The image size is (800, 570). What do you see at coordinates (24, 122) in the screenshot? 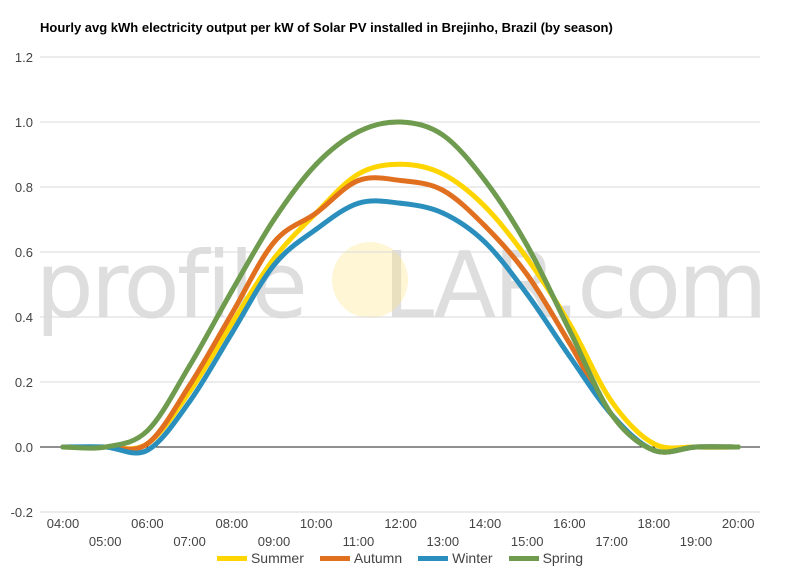
I see `y-tick-label: 1.0` at bounding box center [24, 122].